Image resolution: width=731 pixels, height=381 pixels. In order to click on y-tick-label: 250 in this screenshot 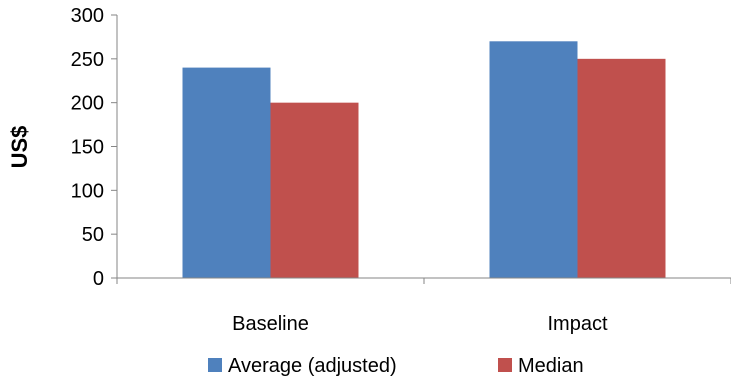, I will do `click(87, 60)`.